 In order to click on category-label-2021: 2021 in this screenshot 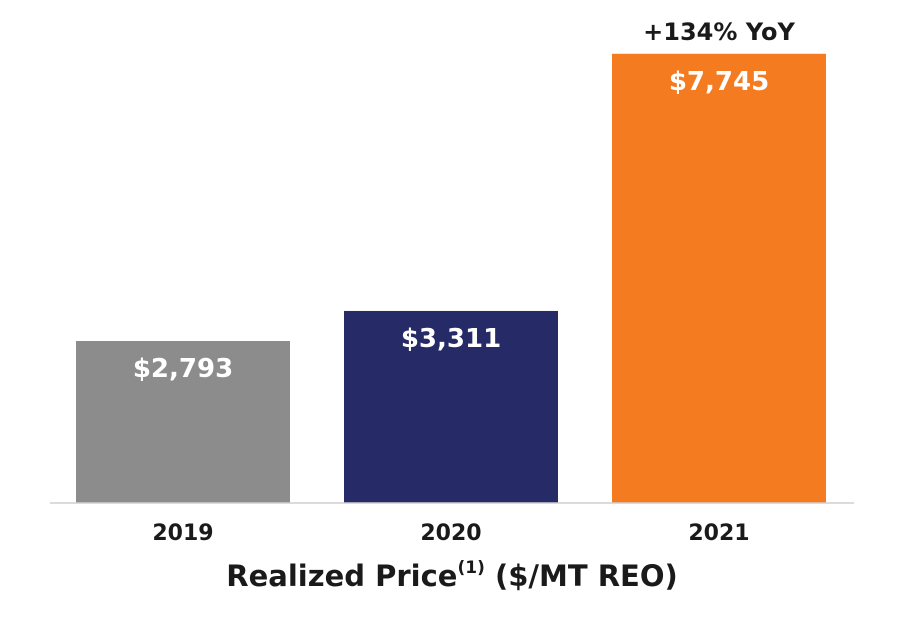, I will do `click(718, 533)`.